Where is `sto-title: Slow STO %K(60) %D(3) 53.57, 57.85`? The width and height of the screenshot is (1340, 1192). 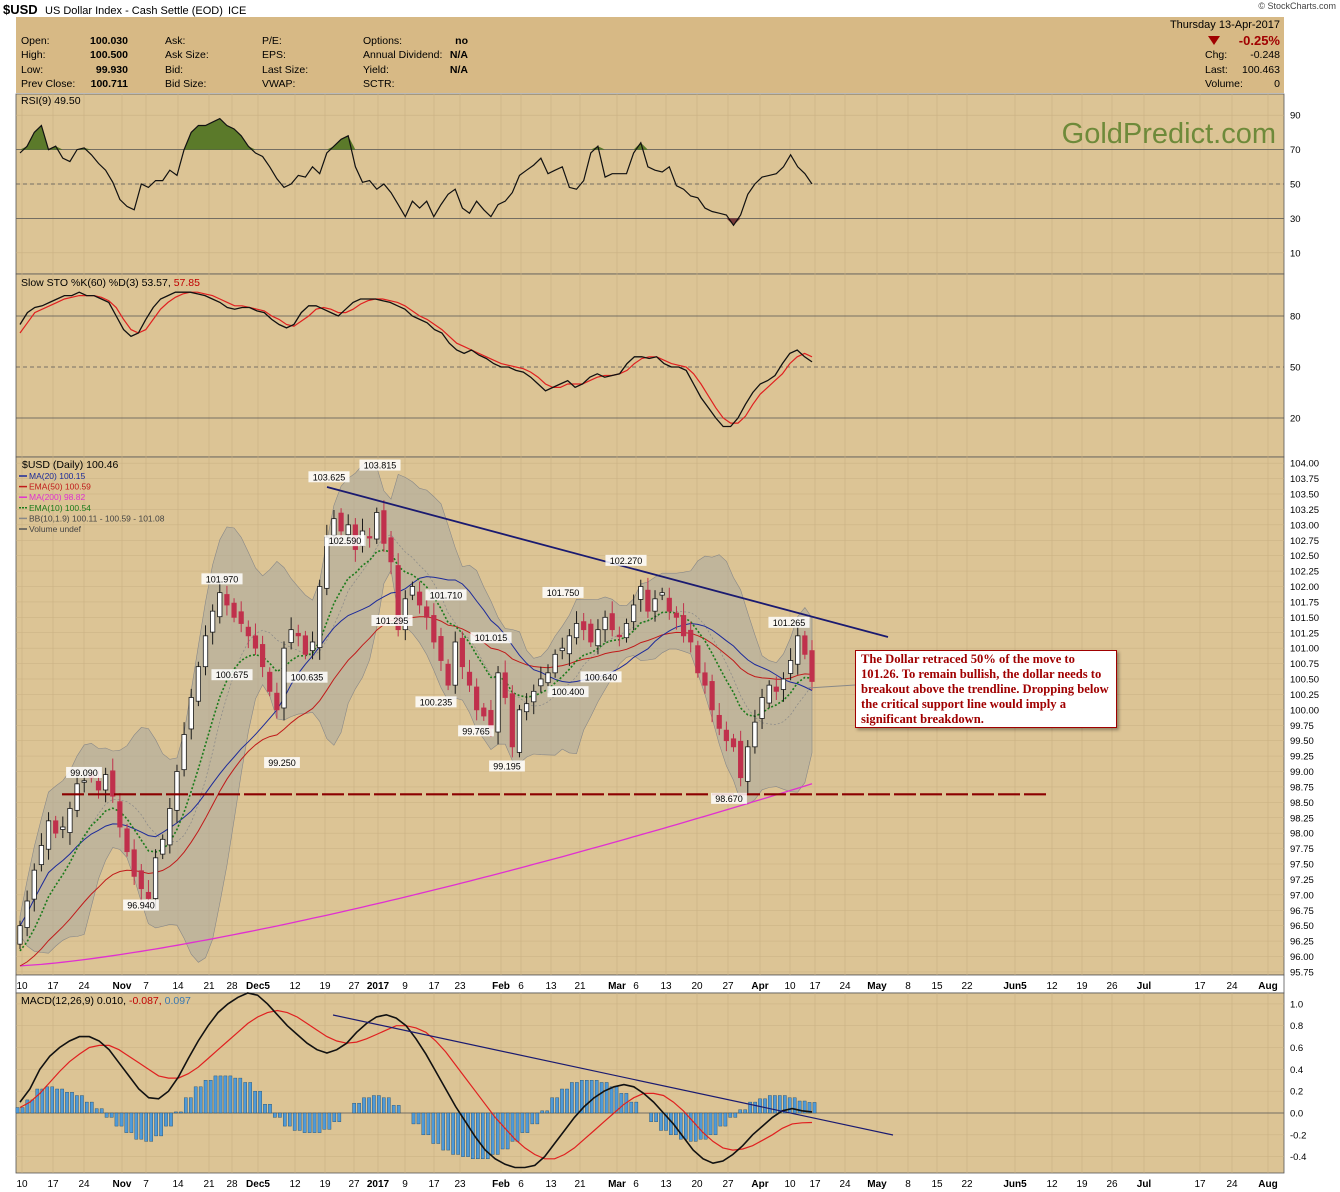
sto-title: Slow STO %K(60) %D(3) 53.57, 57.85 is located at coordinates (110, 283).